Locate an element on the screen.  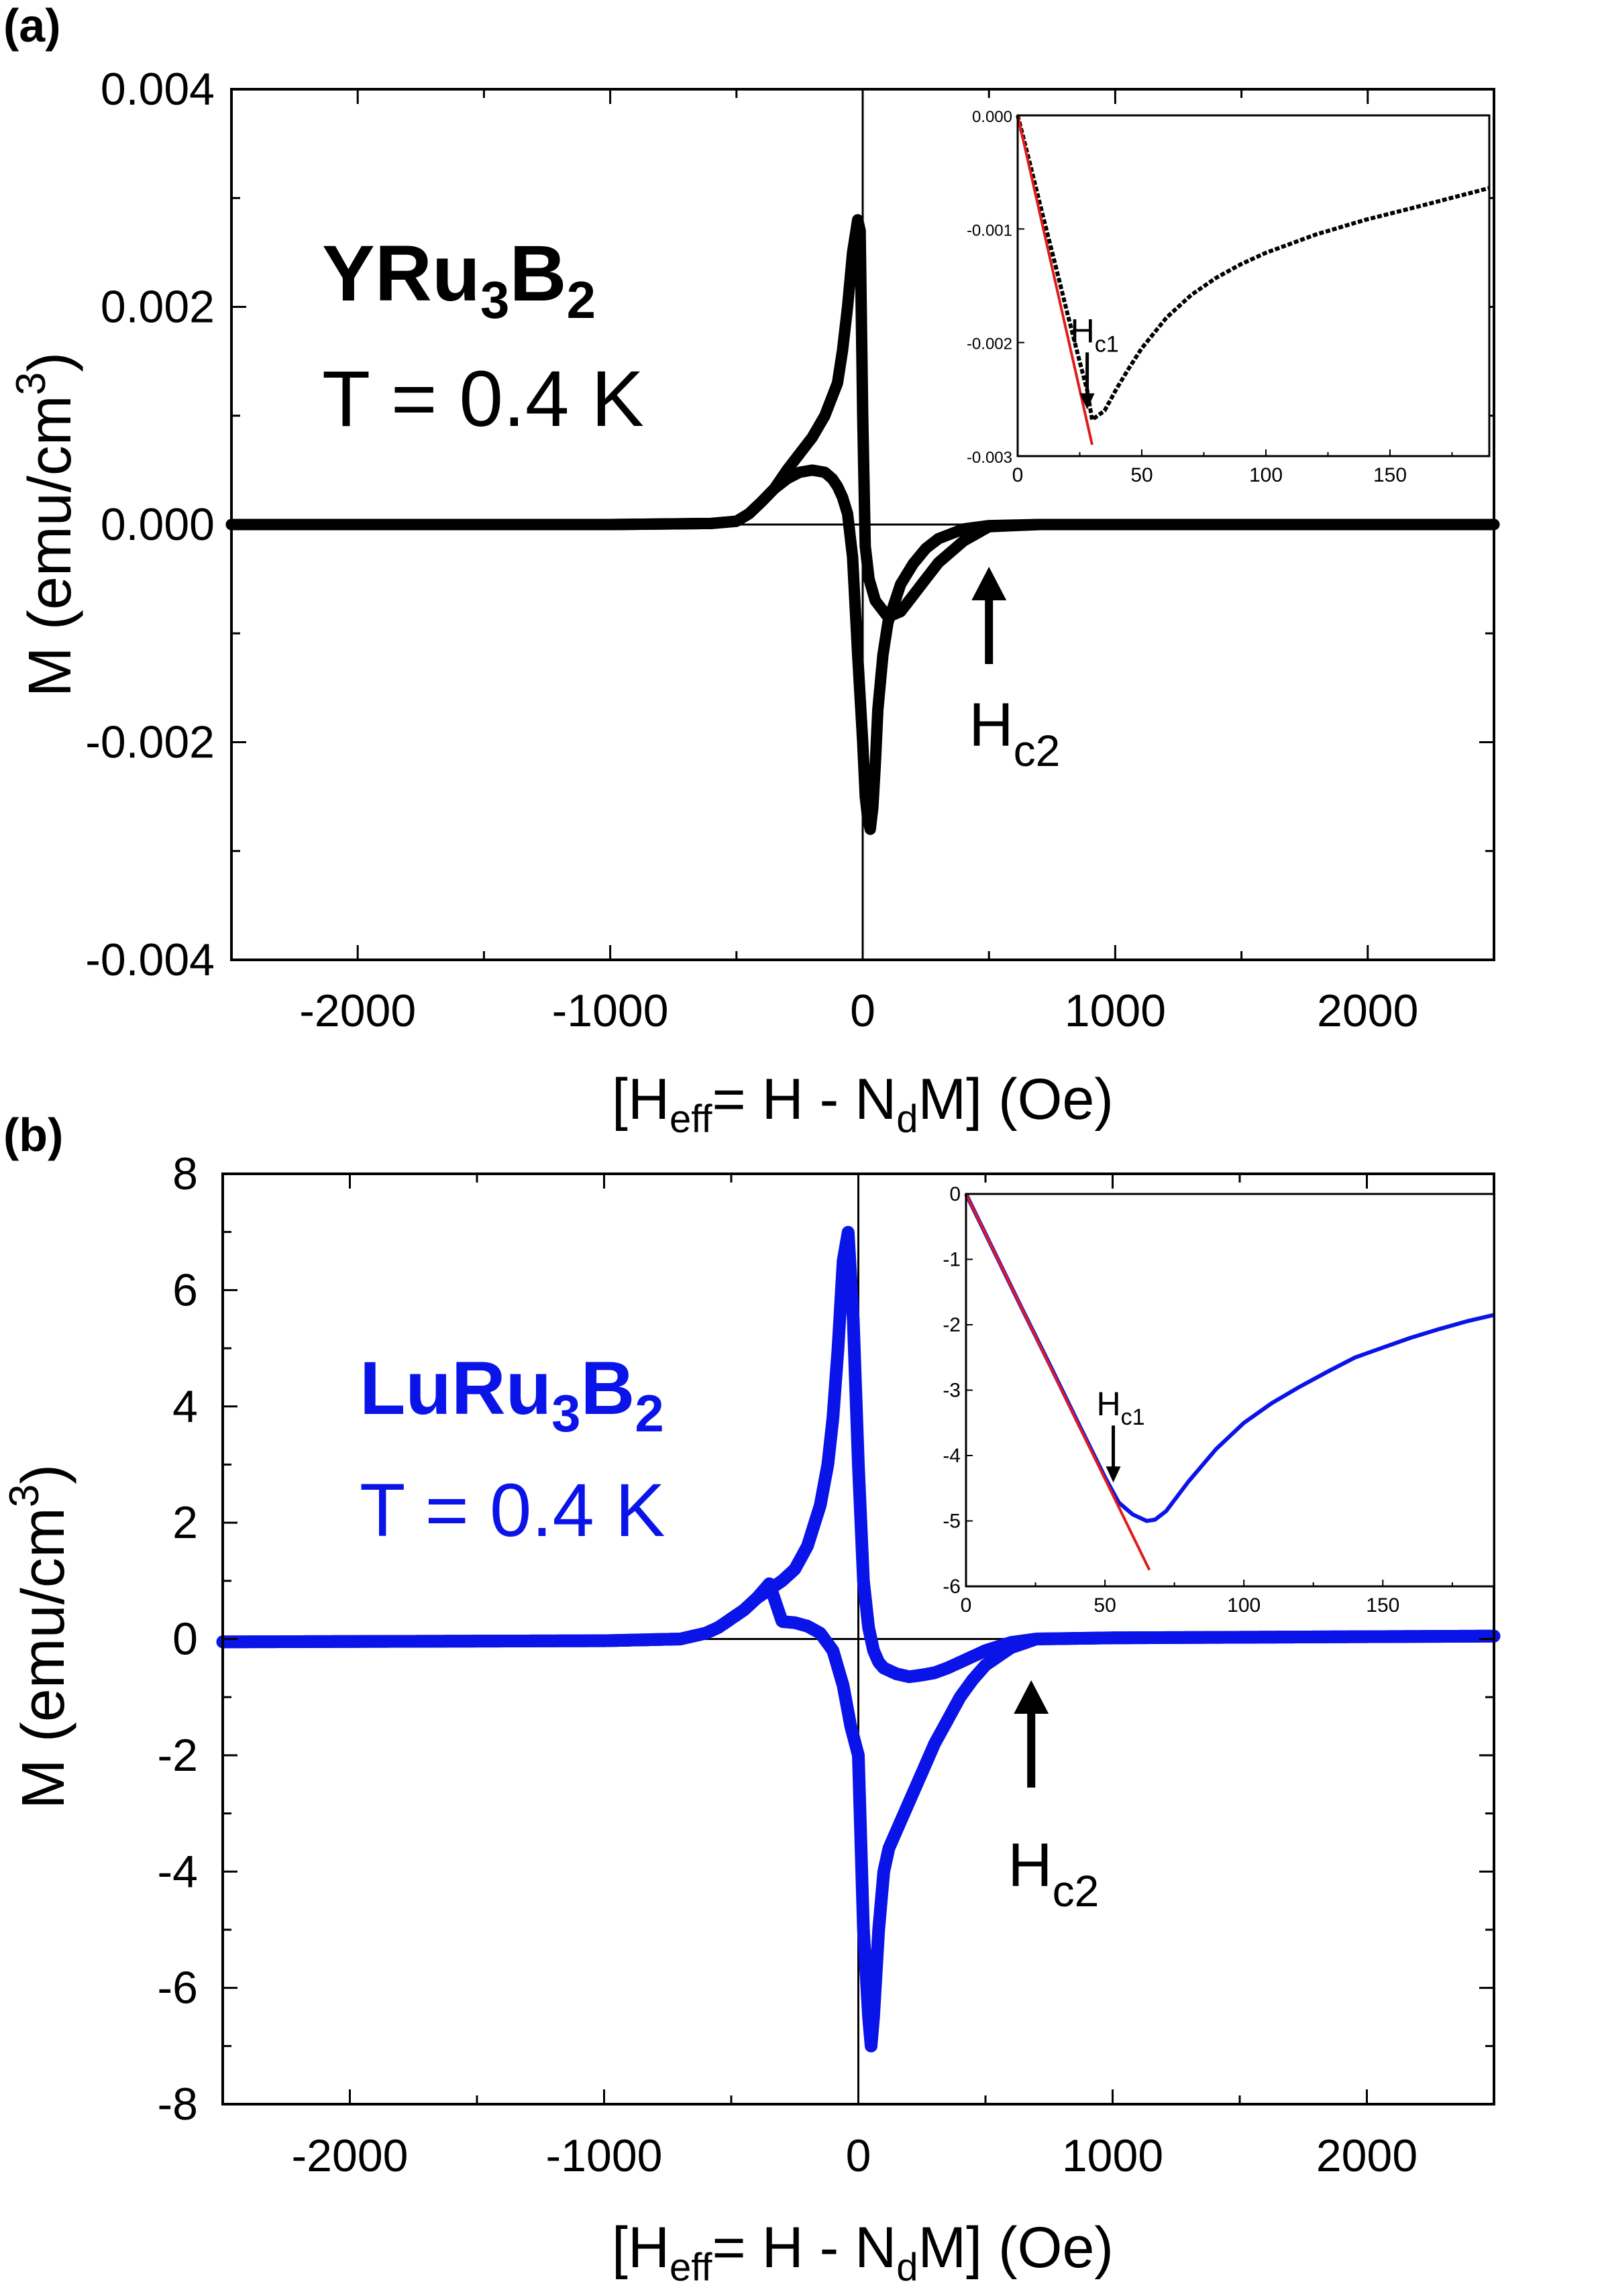
inset-y-tick-label: -0.001 is located at coordinates (989, 230).